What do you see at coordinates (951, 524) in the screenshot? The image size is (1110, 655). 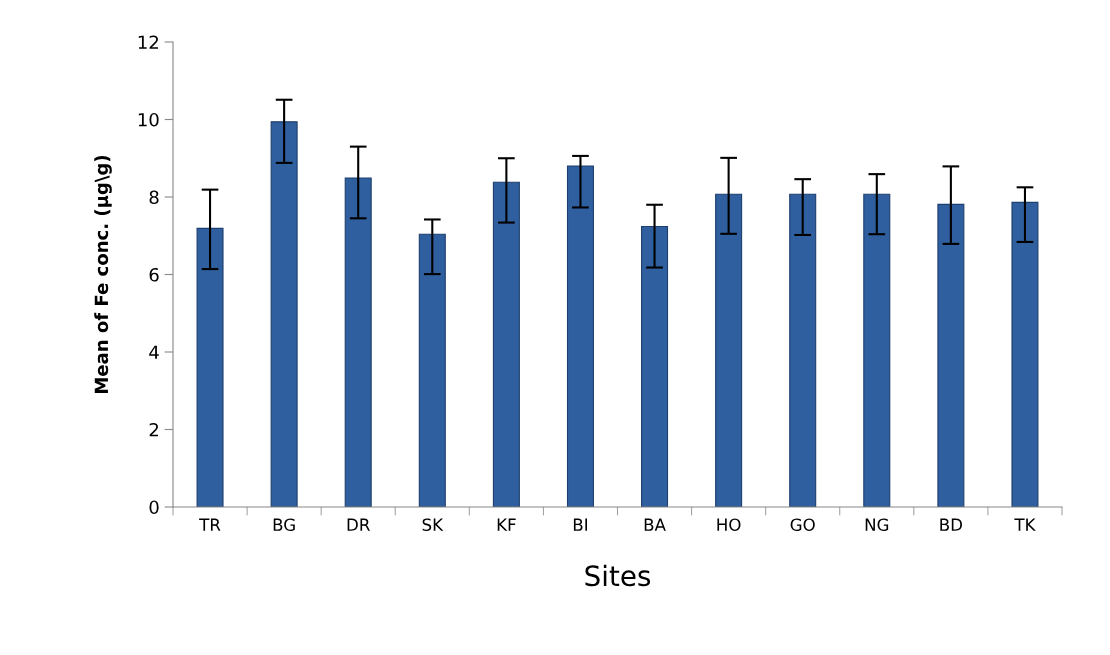 I see `x-tick-label: BD` at bounding box center [951, 524].